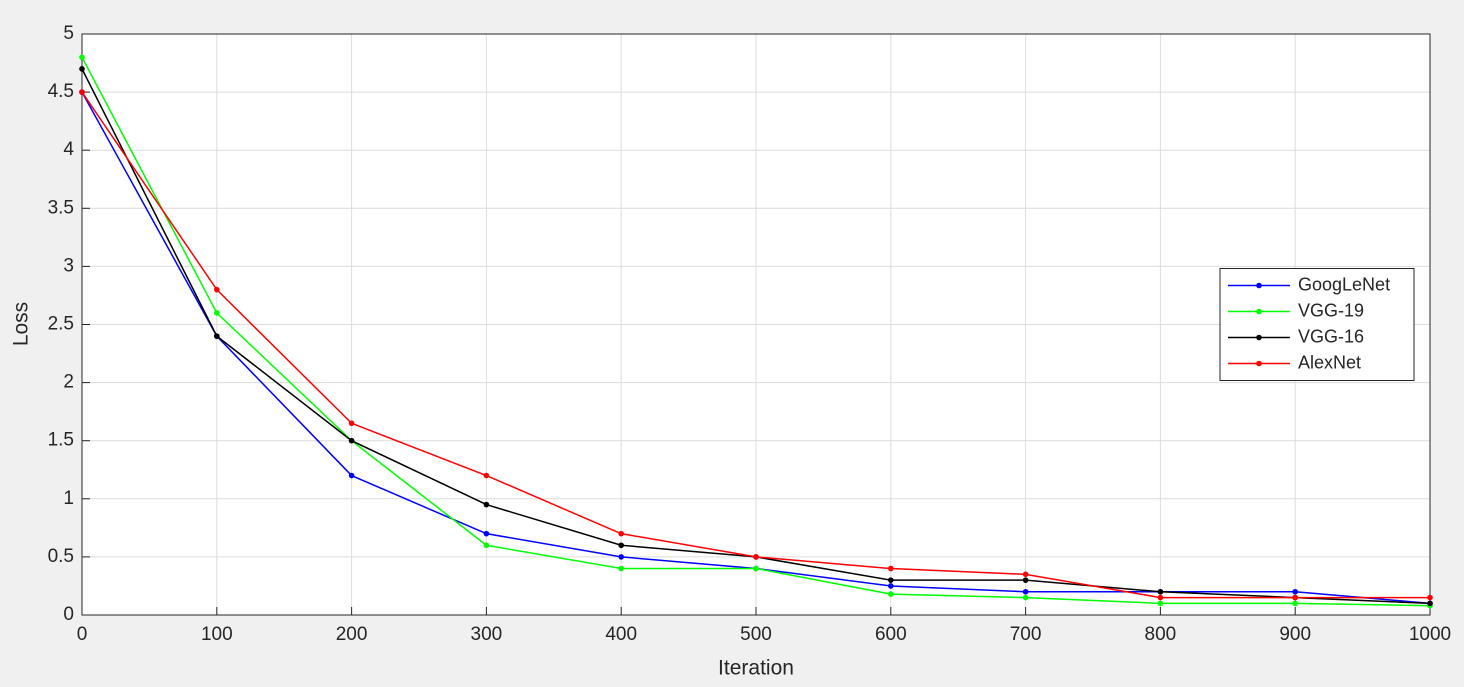 This screenshot has height=687, width=1464. Describe the element at coordinates (217, 634) in the screenshot. I see `x-tick-label: 100` at that location.